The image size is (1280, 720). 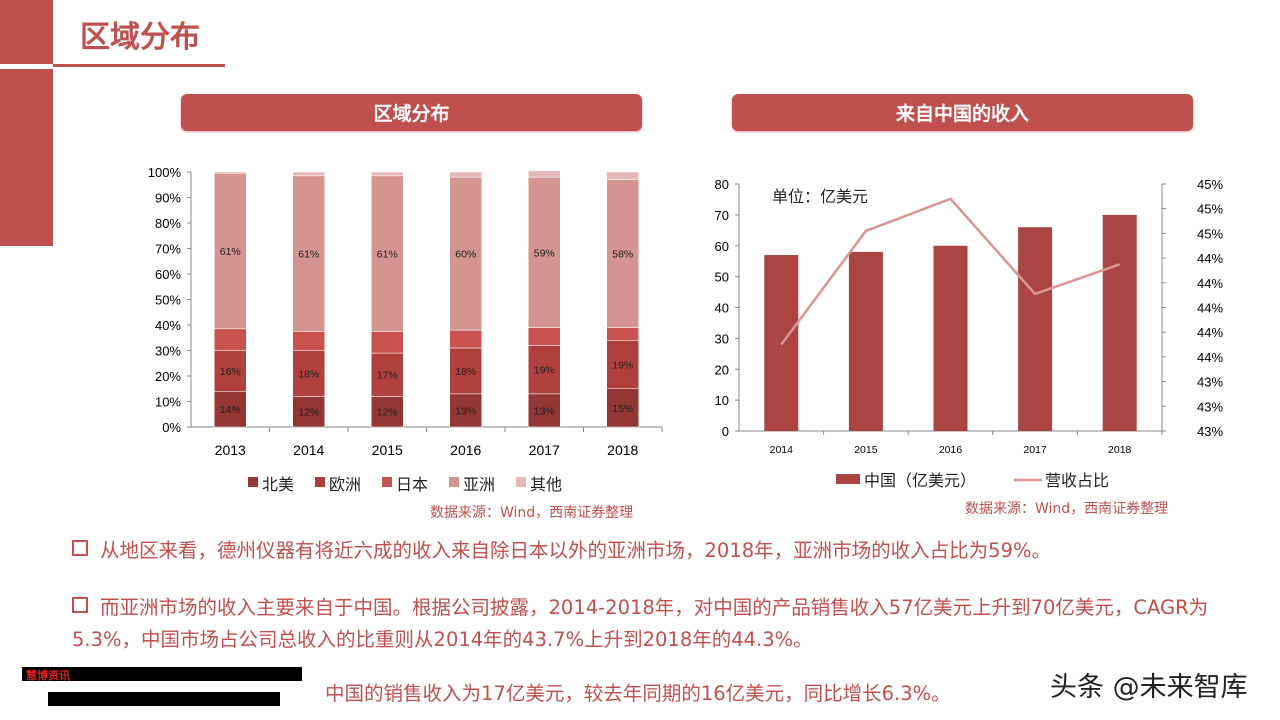 What do you see at coordinates (230, 450) in the screenshot?
I see `x-tick-label: 2013` at bounding box center [230, 450].